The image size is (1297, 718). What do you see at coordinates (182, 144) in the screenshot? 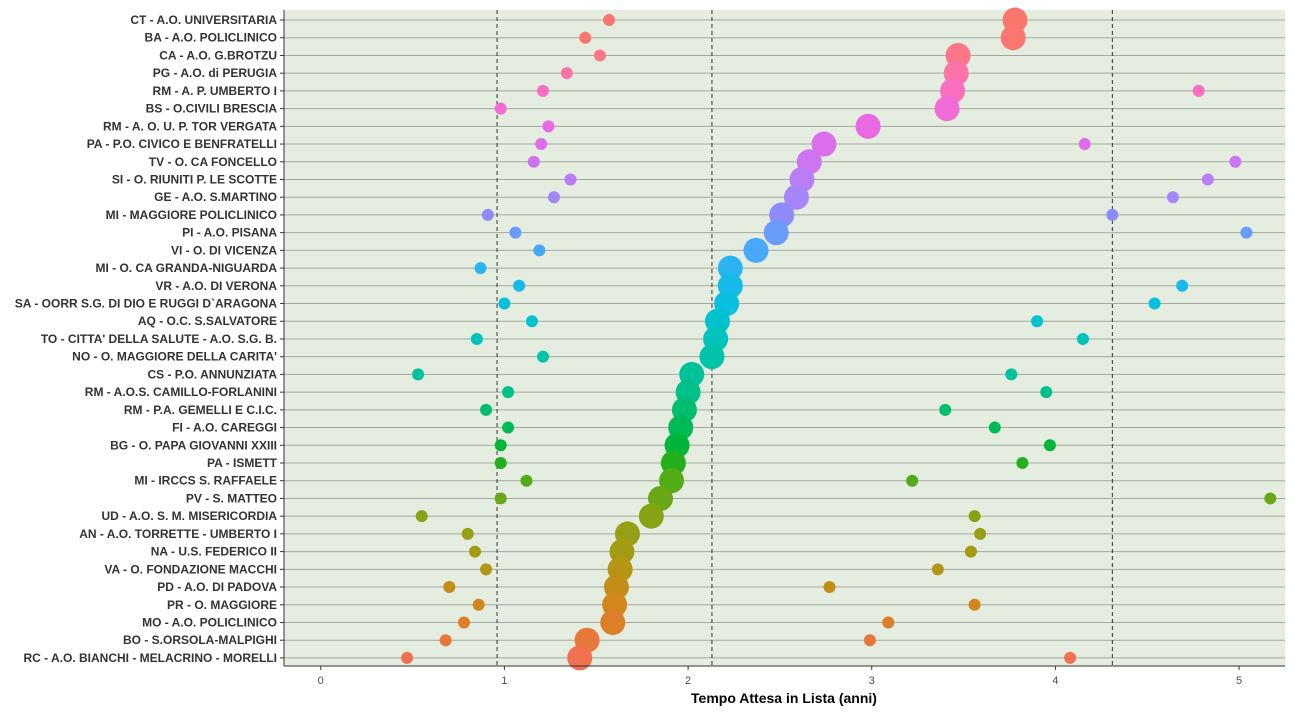
I see `category-label: PA - P.O. CIVICO E BENFRATELLI` at bounding box center [182, 144].